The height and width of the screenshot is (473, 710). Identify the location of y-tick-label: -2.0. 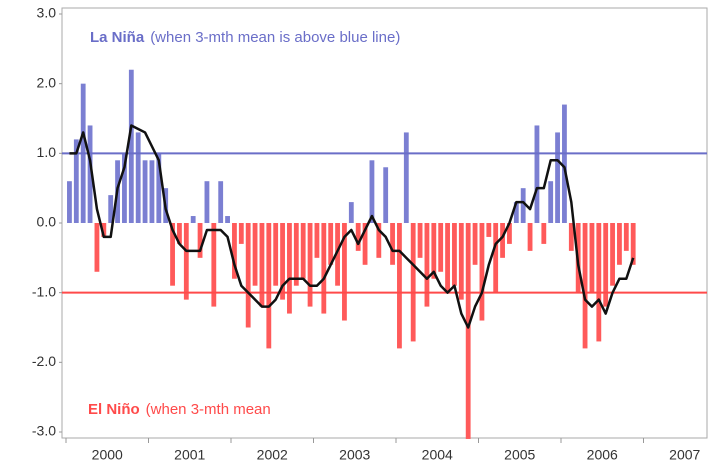
(44, 361).